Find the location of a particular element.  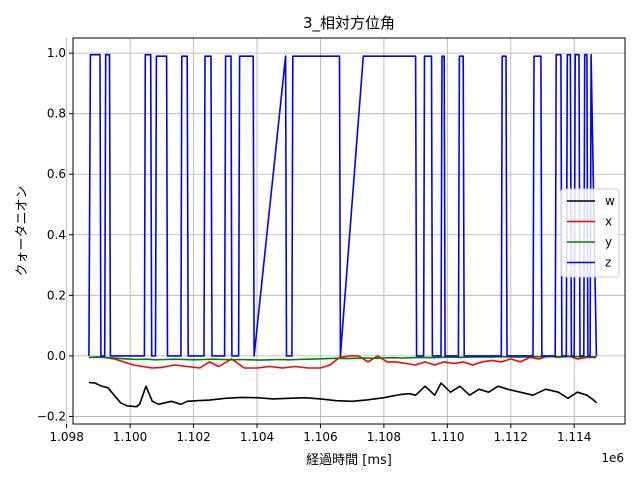

y-tick-label: 0.2 is located at coordinates (56, 295).